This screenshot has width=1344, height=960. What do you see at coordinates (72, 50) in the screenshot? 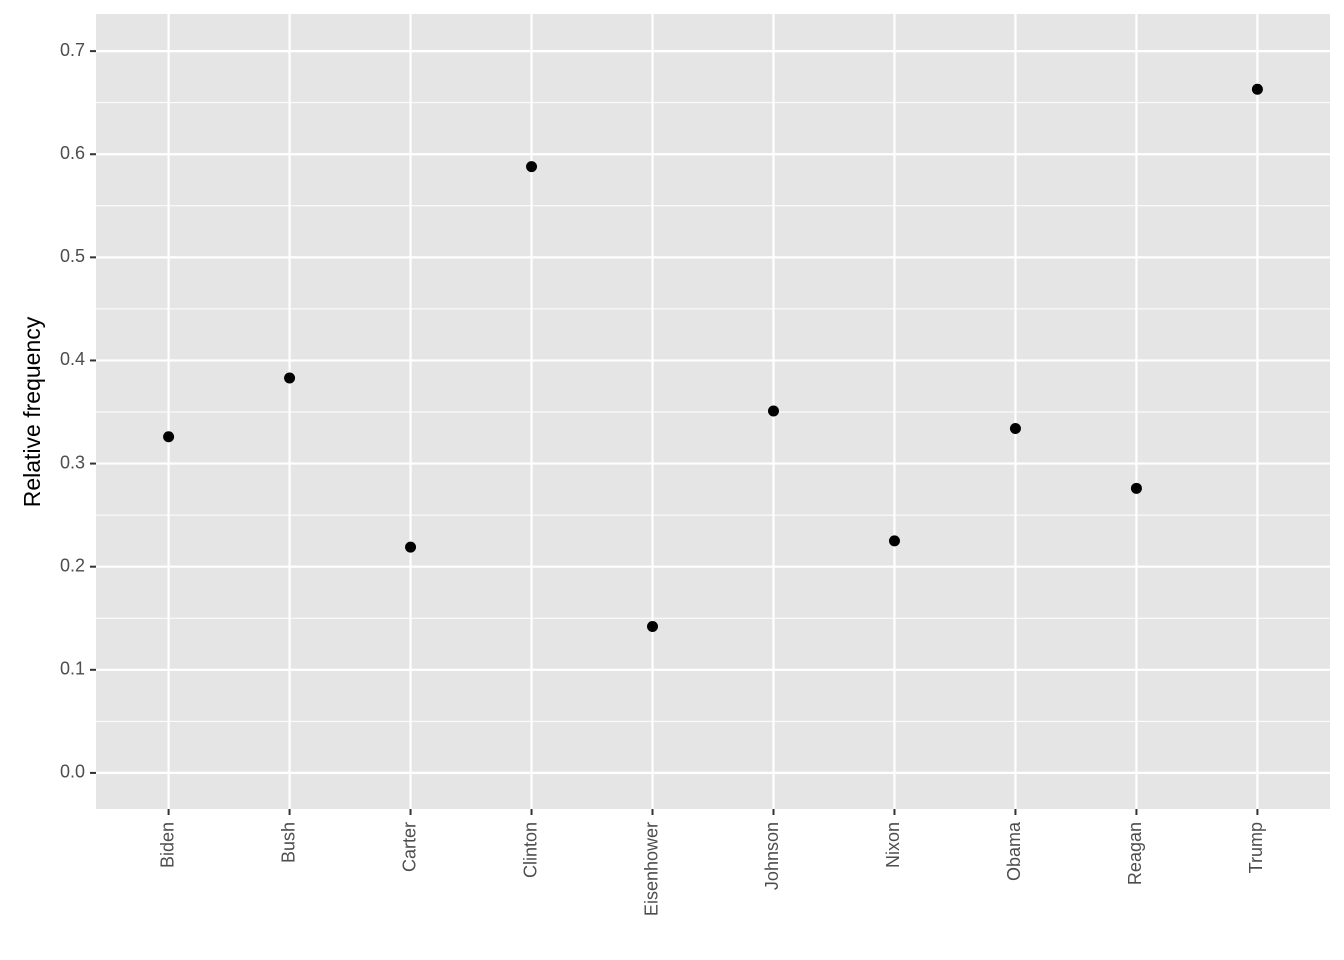
I see `y-tick-label: 0.7` at bounding box center [72, 50].